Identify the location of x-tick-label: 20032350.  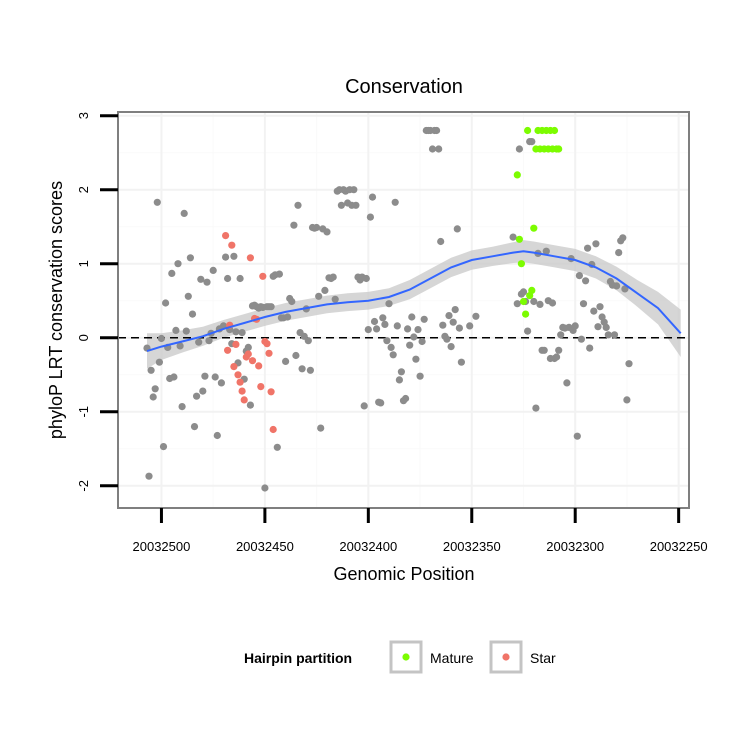
(472, 546).